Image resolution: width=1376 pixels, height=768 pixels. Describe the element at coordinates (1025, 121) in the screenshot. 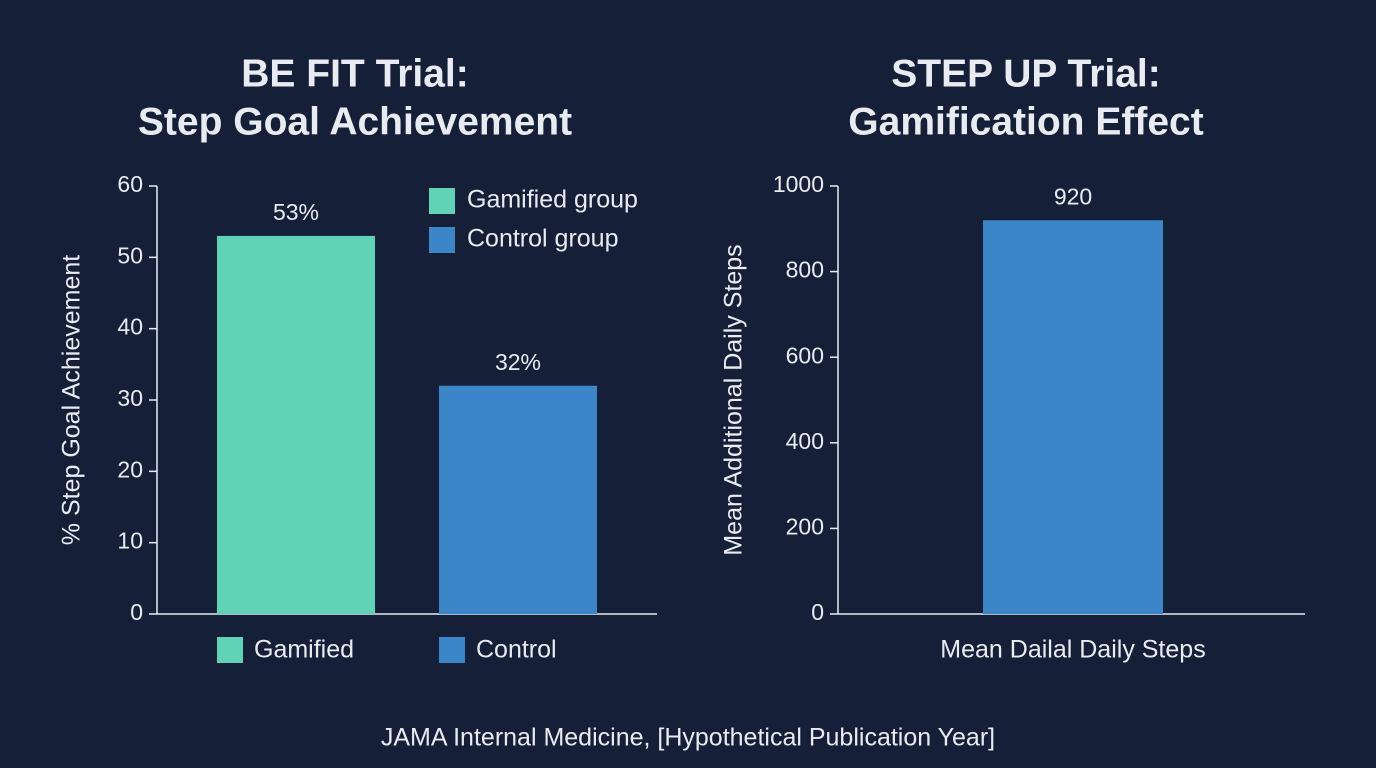

I see `chart-title: Gamification Effect` at that location.